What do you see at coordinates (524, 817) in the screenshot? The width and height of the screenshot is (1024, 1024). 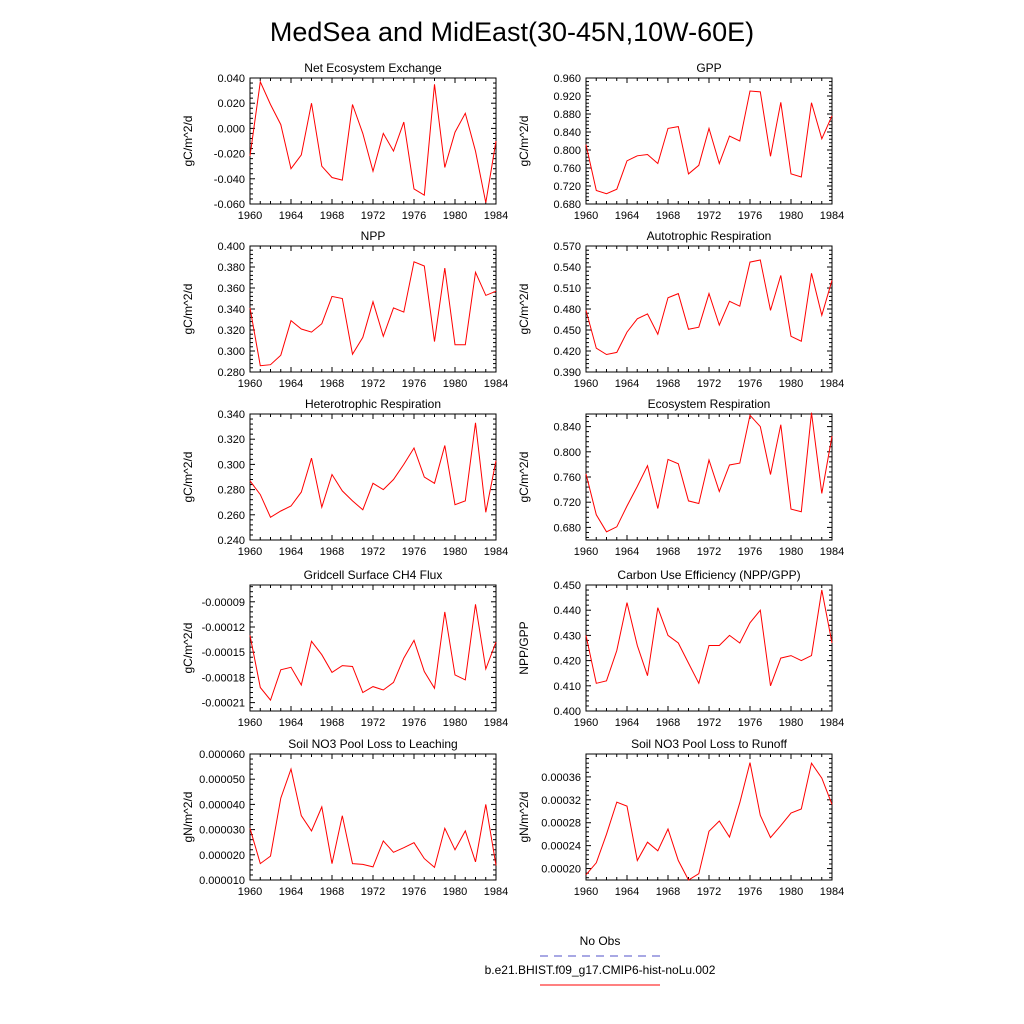 I see `y-axis-label: gN/m^2/d` at bounding box center [524, 817].